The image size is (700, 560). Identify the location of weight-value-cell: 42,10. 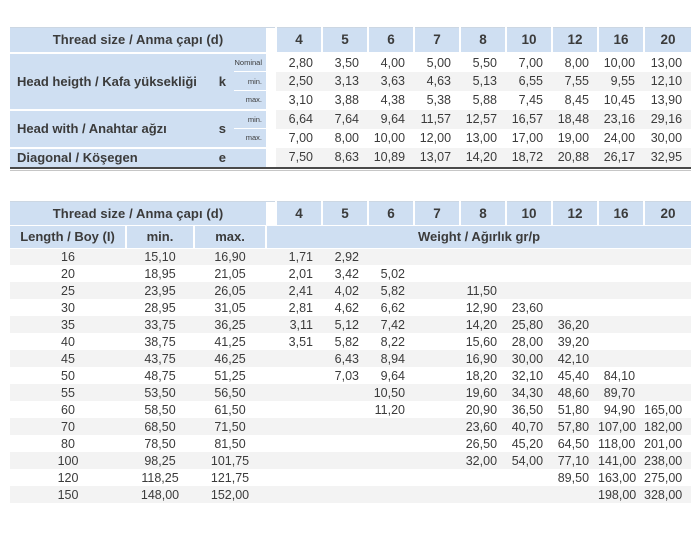
(575, 358).